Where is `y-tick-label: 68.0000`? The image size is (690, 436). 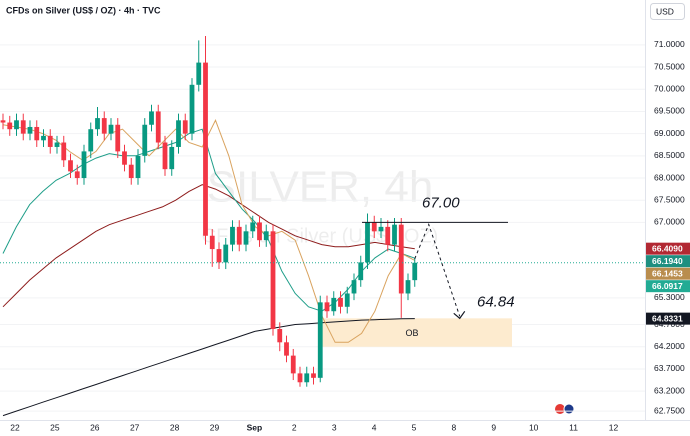
y-tick-label: 68.0000 is located at coordinates (669, 177).